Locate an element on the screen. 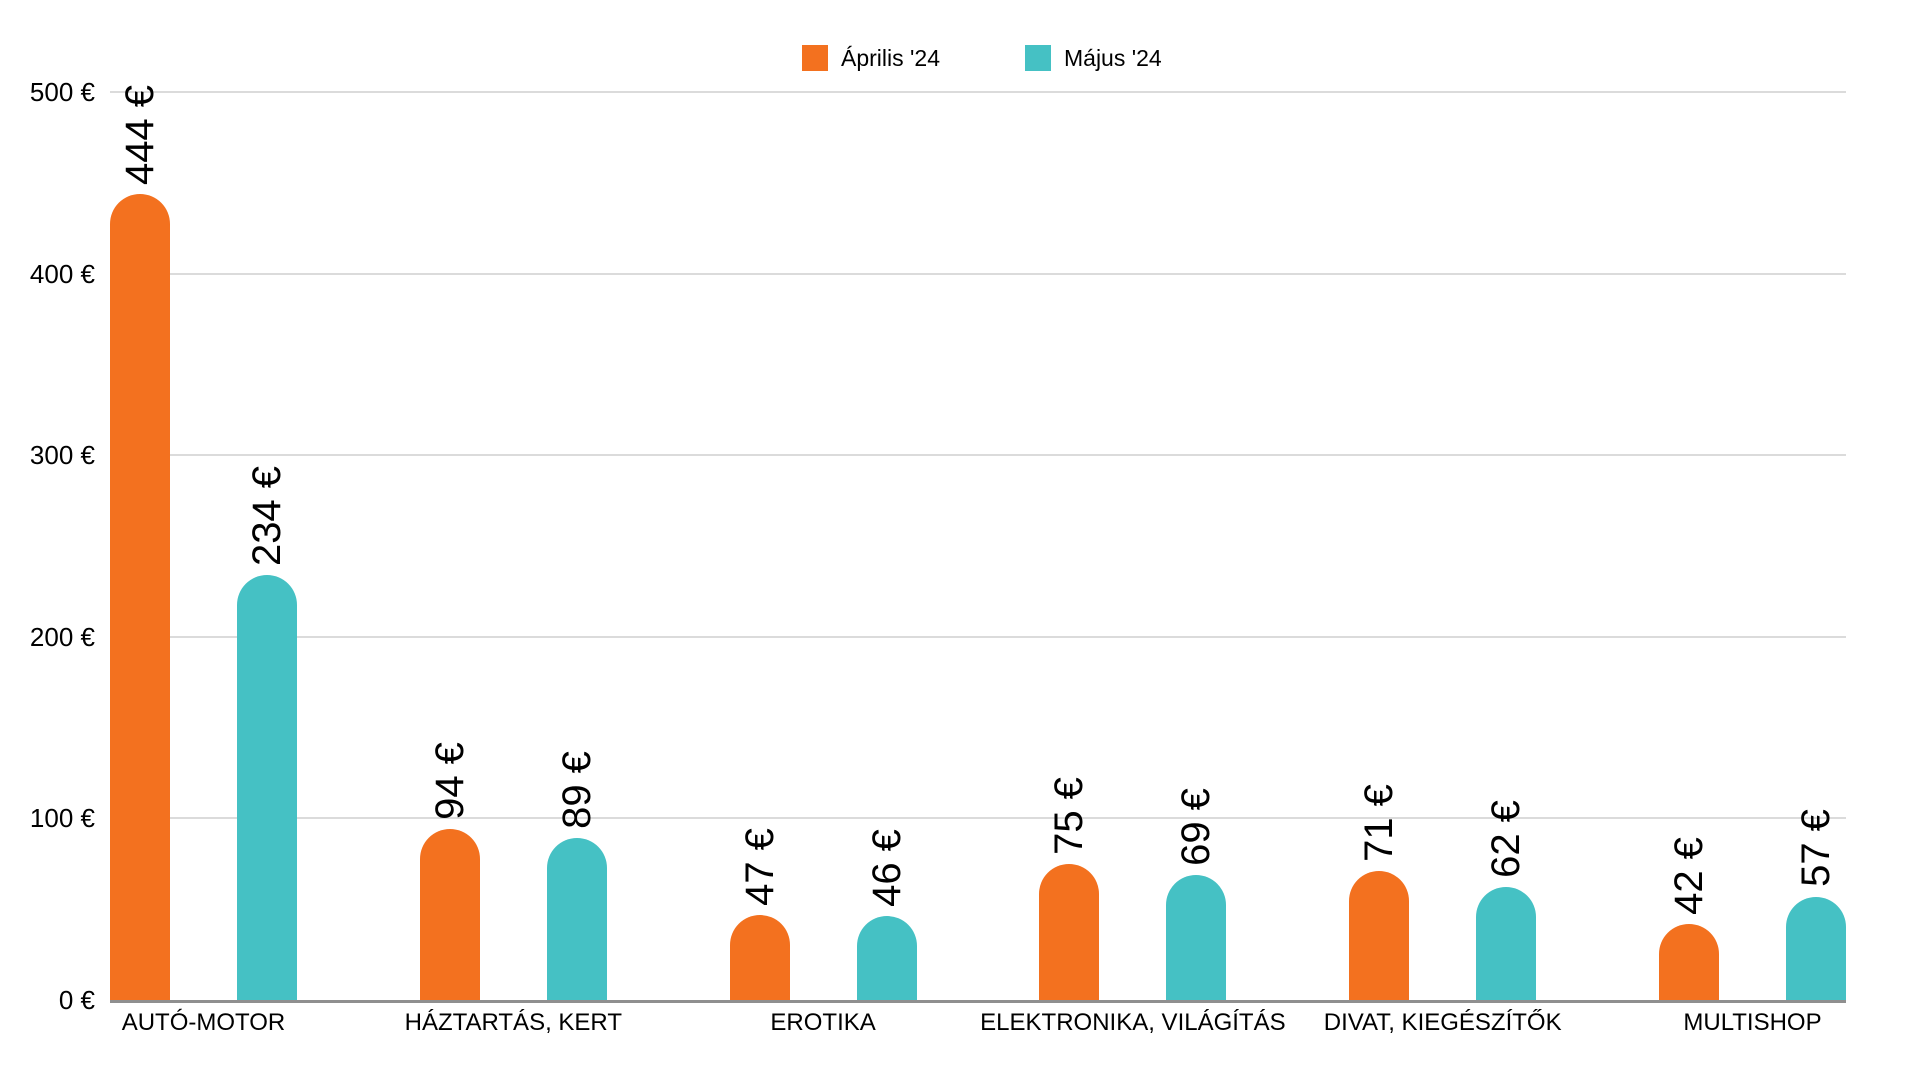  y-axis-tick-label: 0 € is located at coordinates (76, 1000).